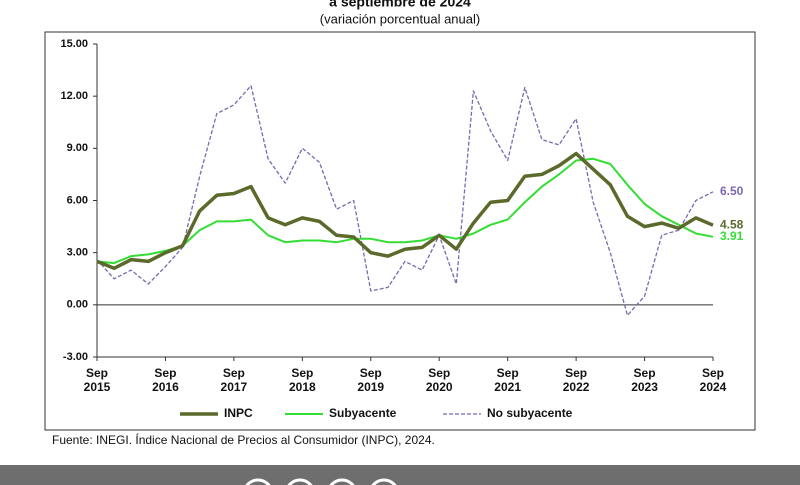 This screenshot has height=485, width=800. I want to click on y-tick-label: 12.00, so click(74, 96).